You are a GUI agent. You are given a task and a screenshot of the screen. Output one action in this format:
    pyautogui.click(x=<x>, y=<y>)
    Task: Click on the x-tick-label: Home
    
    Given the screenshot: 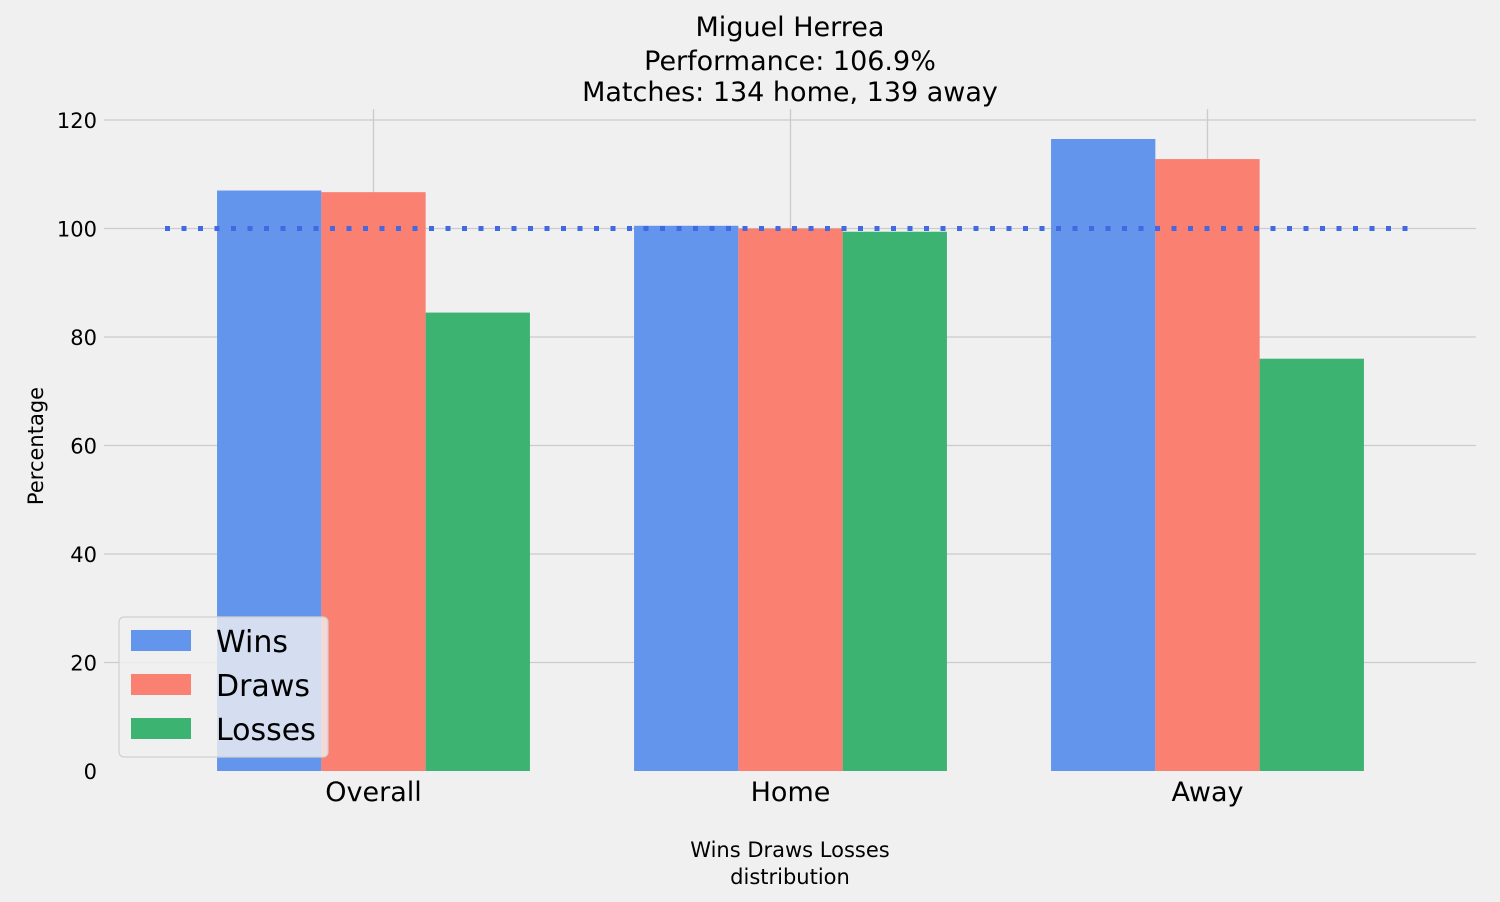 What is the action you would take?
    pyautogui.click(x=791, y=792)
    